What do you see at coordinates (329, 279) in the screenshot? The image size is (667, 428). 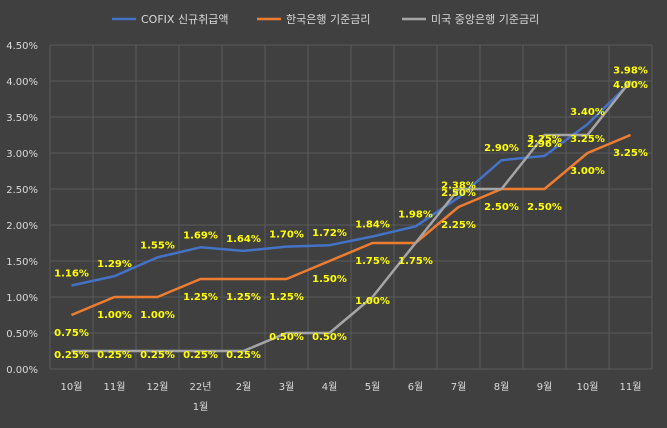 I see `data-label: 1.50%` at bounding box center [329, 279].